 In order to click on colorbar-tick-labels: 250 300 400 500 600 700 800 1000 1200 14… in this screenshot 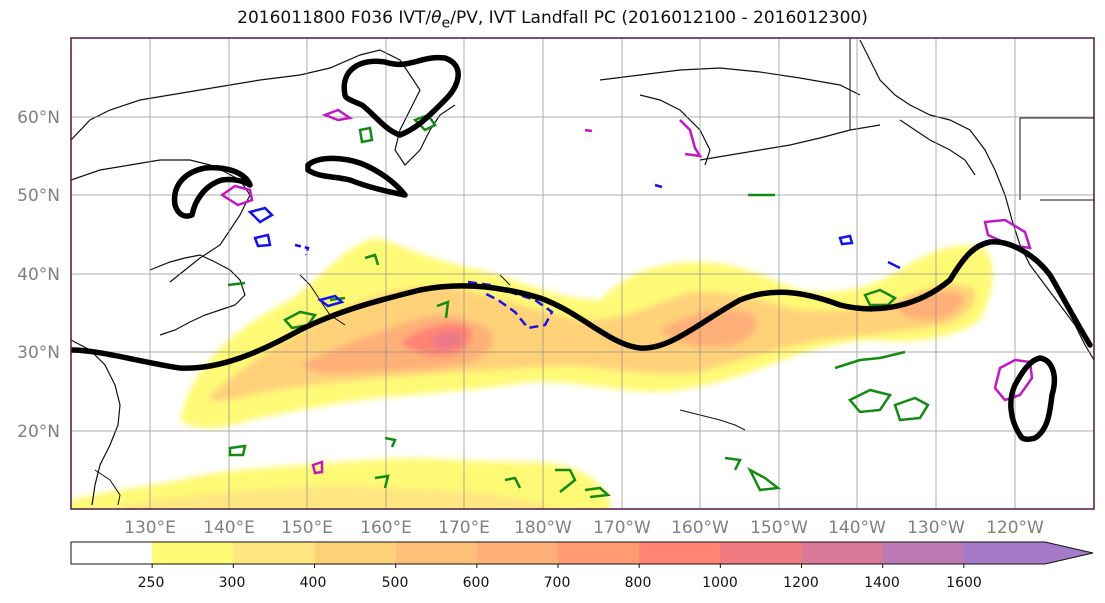, I will do `click(560, 583)`.